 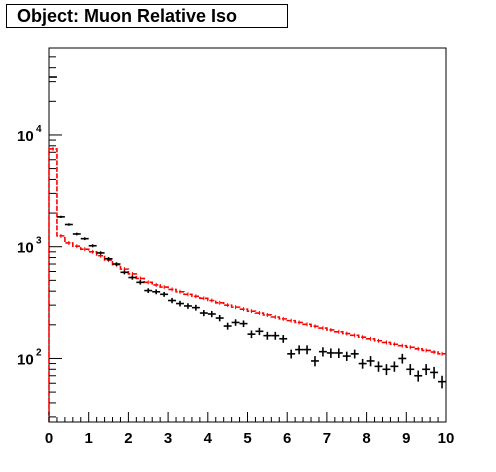 I want to click on x-tick-label: 0, so click(x=49, y=438).